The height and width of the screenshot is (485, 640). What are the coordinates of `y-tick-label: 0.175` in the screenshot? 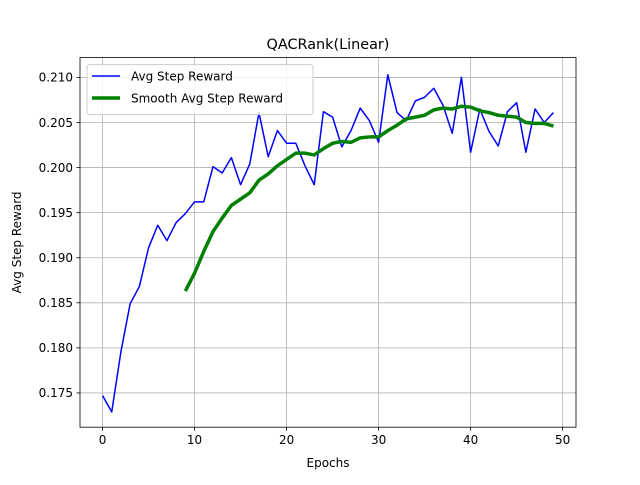 It's located at (56, 393).